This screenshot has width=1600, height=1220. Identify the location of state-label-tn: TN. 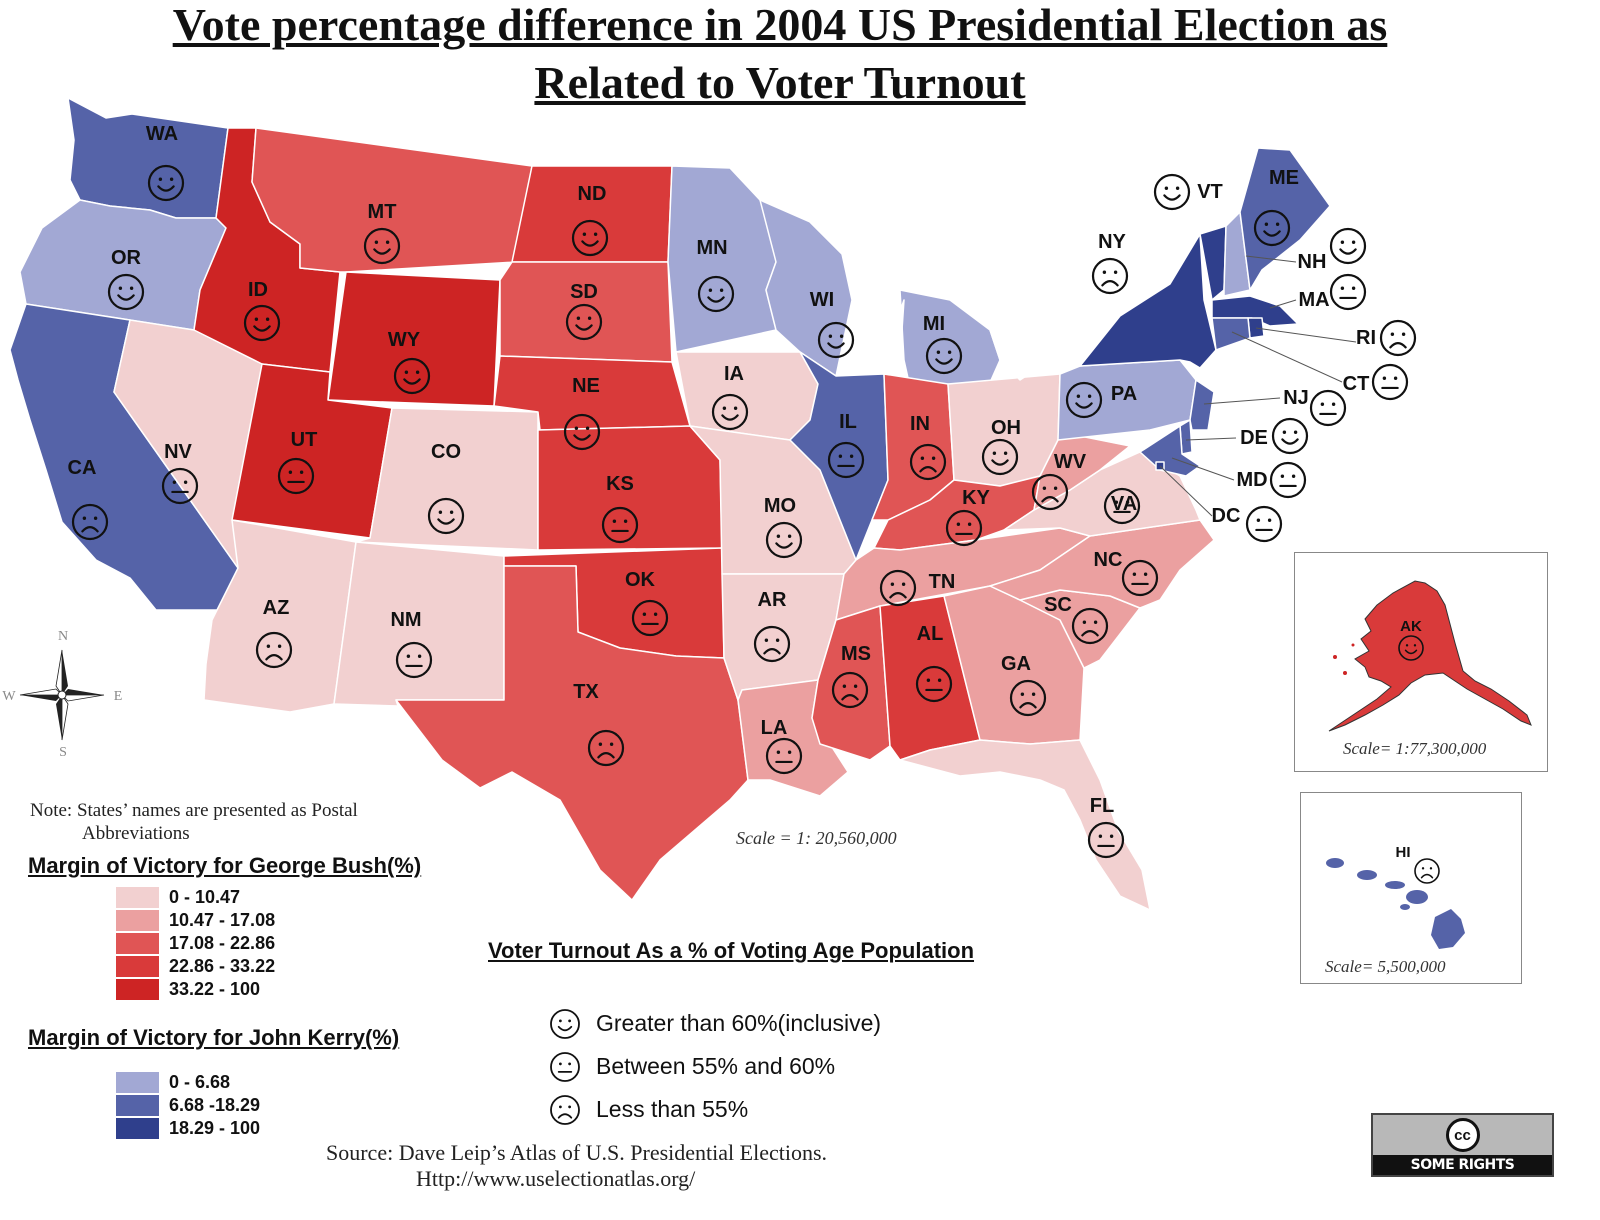
(942, 582).